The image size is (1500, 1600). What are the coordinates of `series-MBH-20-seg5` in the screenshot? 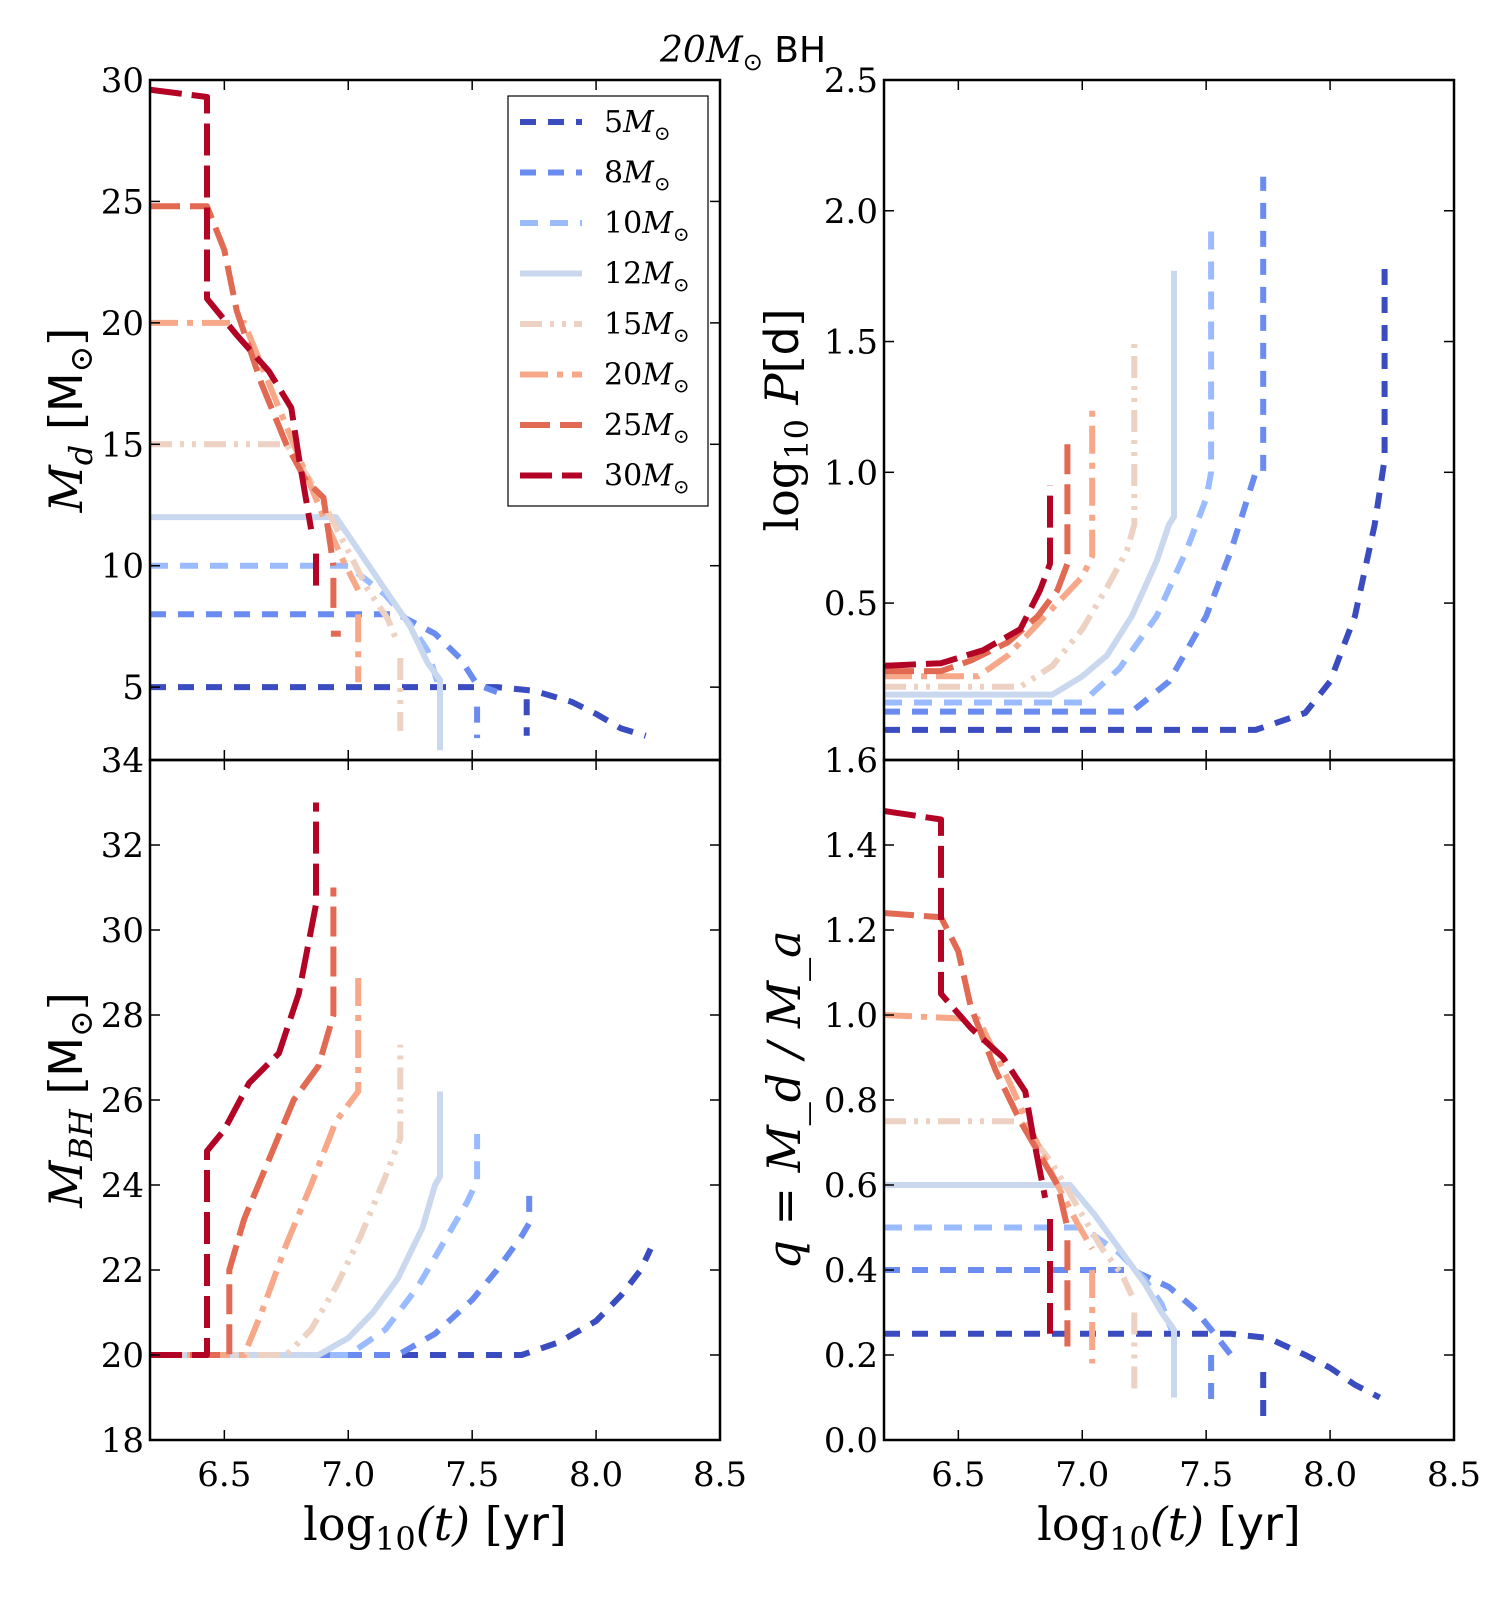 It's located at (256, 1165).